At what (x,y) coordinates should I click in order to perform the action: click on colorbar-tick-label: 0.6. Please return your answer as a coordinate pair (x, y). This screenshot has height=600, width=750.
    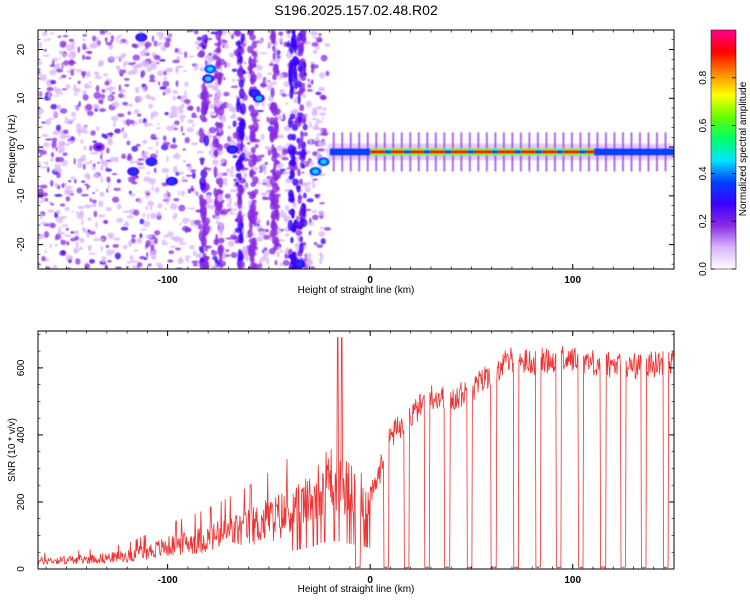
    Looking at the image, I should click on (703, 125).